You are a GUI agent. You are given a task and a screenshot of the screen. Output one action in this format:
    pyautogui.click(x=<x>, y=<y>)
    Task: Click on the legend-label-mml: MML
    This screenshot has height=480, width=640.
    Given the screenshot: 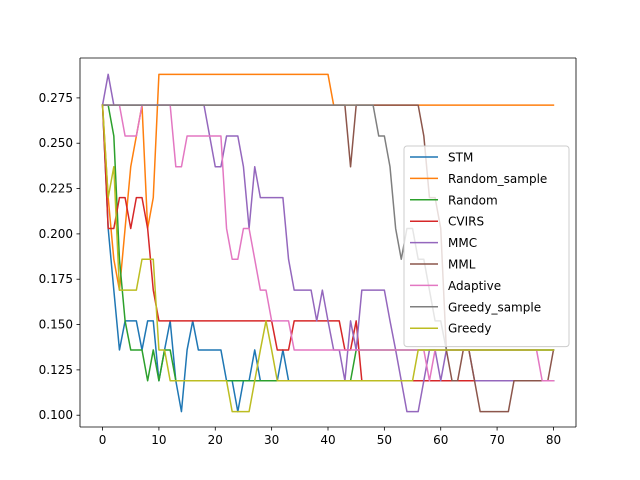 What is the action you would take?
    pyautogui.click(x=462, y=265)
    